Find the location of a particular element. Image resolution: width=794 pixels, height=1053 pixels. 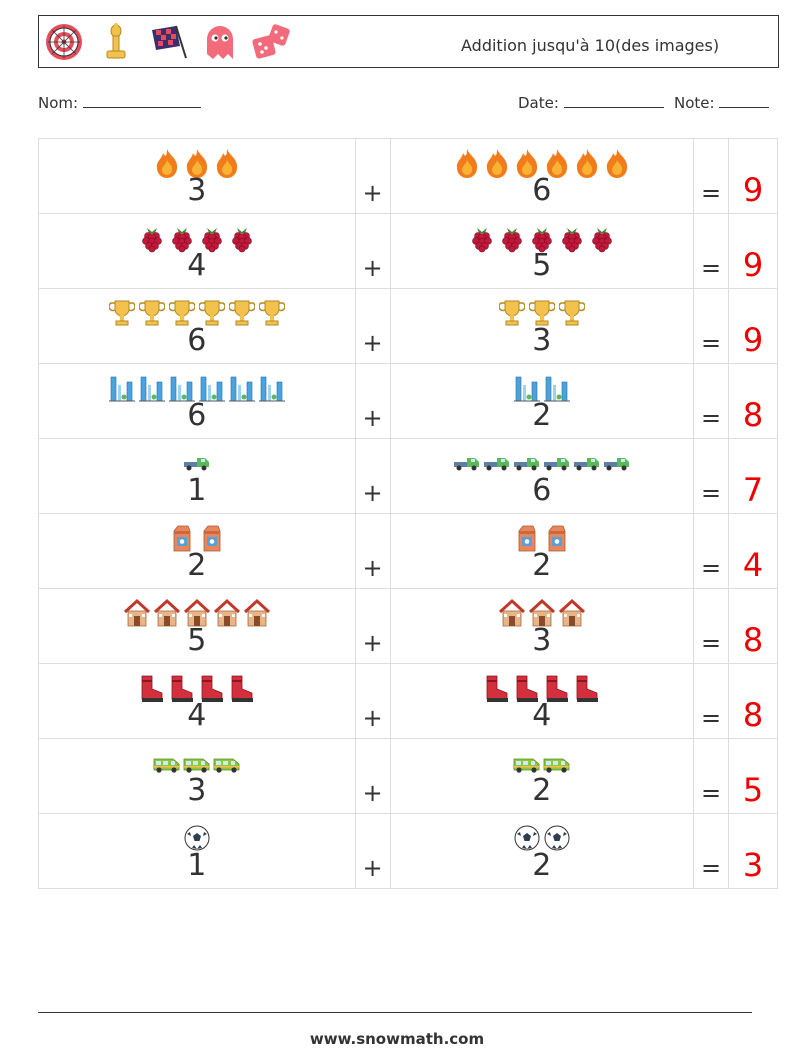

date-blank is located at coordinates (613, 101).